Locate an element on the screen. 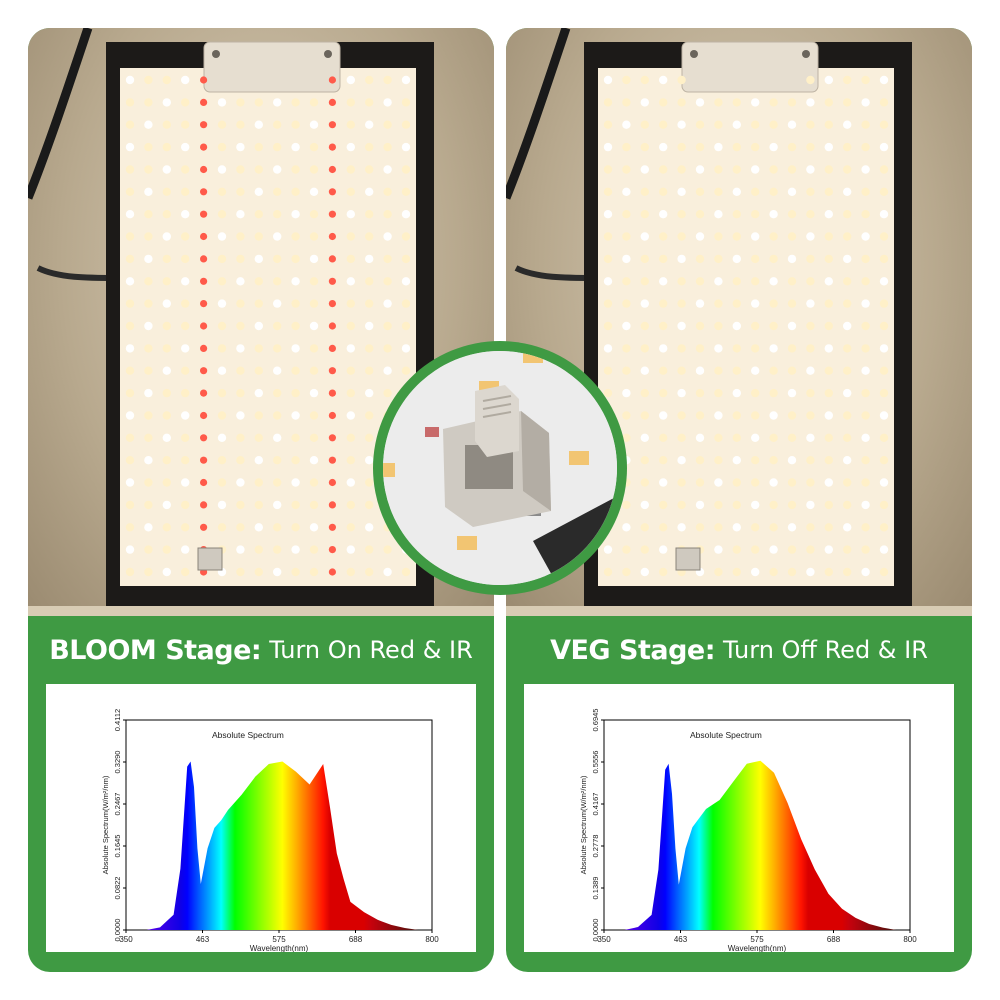 The image size is (1000, 1000). y-tick-label: 0.2467 is located at coordinates (117, 804).